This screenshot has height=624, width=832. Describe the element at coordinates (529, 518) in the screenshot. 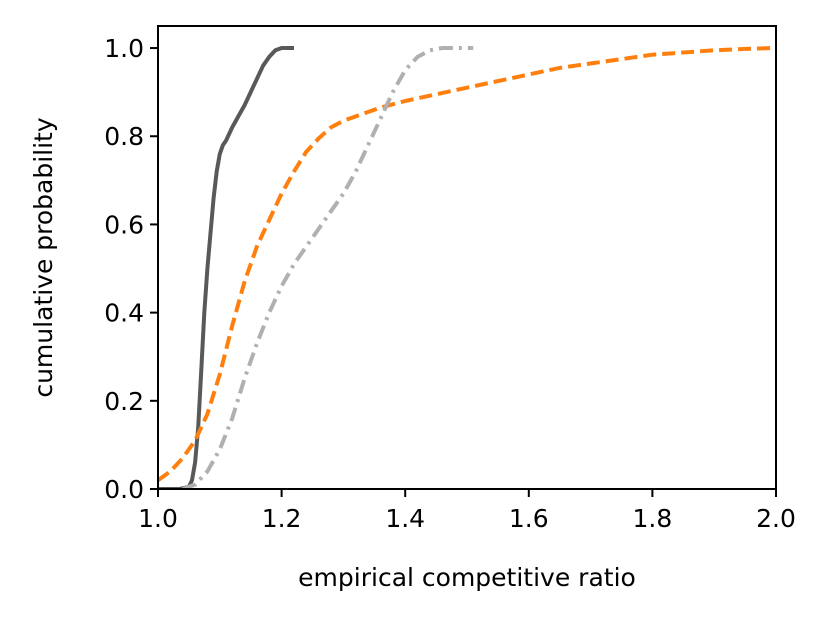

I see `x-tick-label: 1.6` at that location.